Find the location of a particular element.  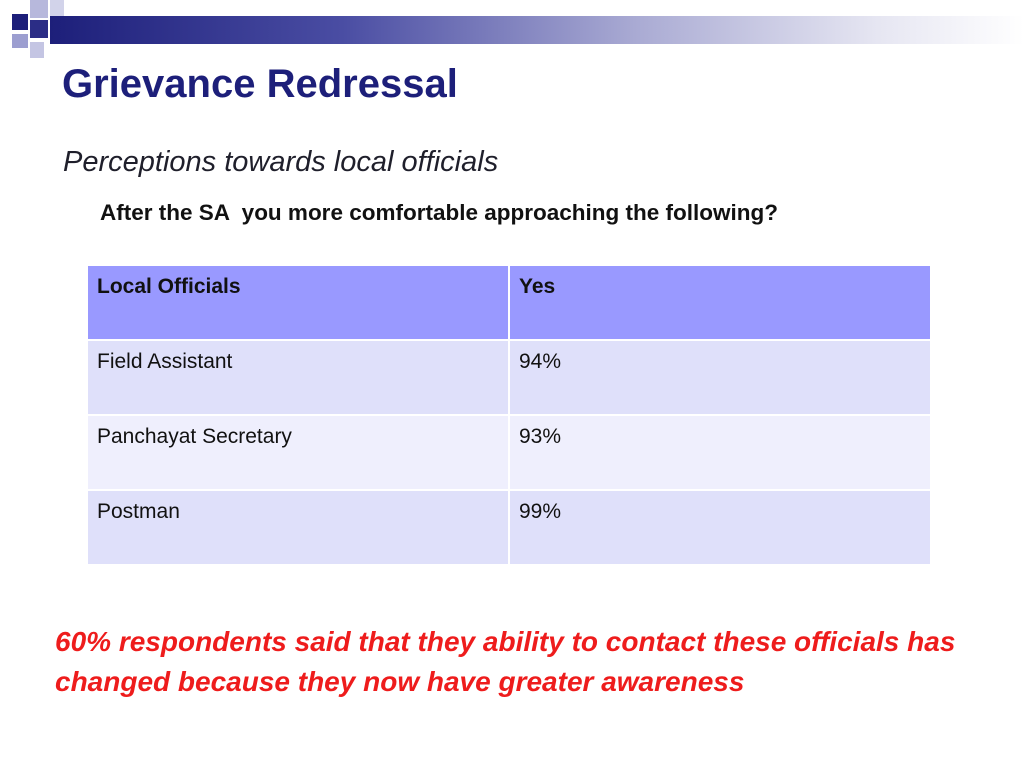

yes-percent-cell: 93% is located at coordinates (720, 452).